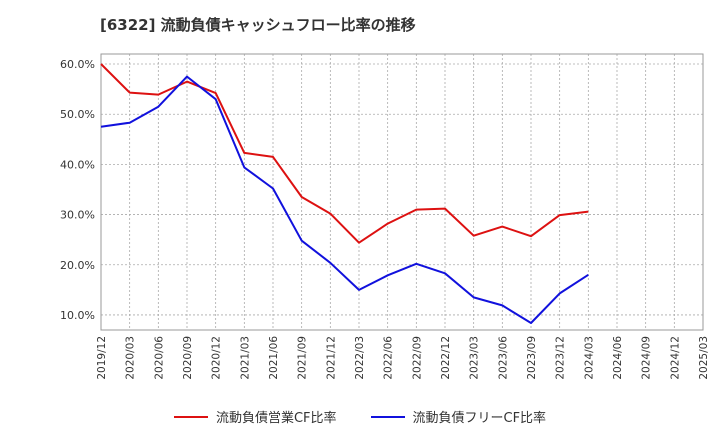 The image size is (720, 440). Describe the element at coordinates (446, 358) in the screenshot. I see `x-tick-label: 2022/12` at that location.